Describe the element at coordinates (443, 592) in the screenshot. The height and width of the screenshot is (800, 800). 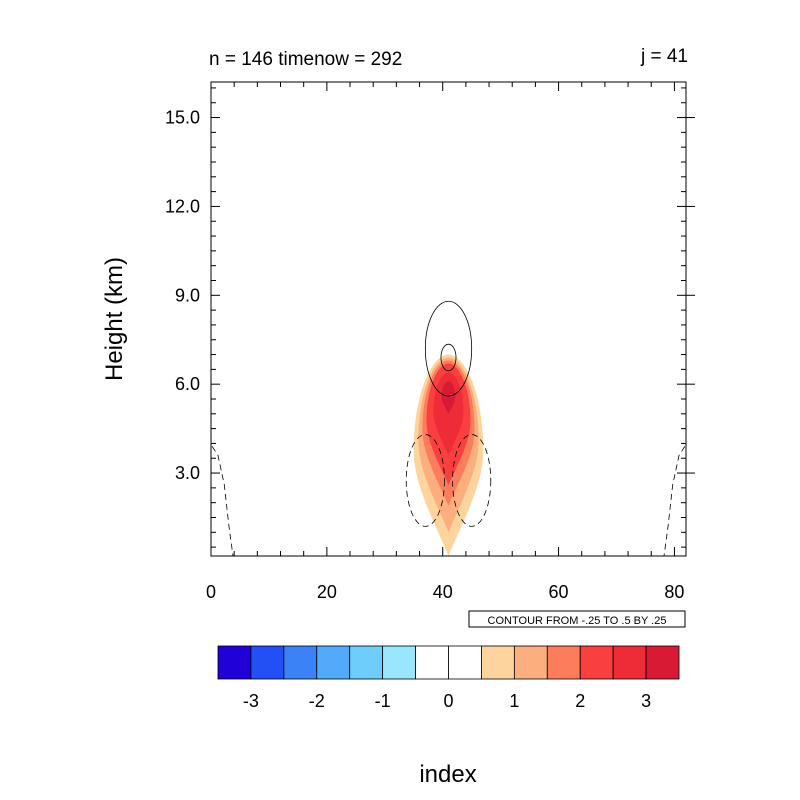
I see `x-tick-label: 40` at that location.